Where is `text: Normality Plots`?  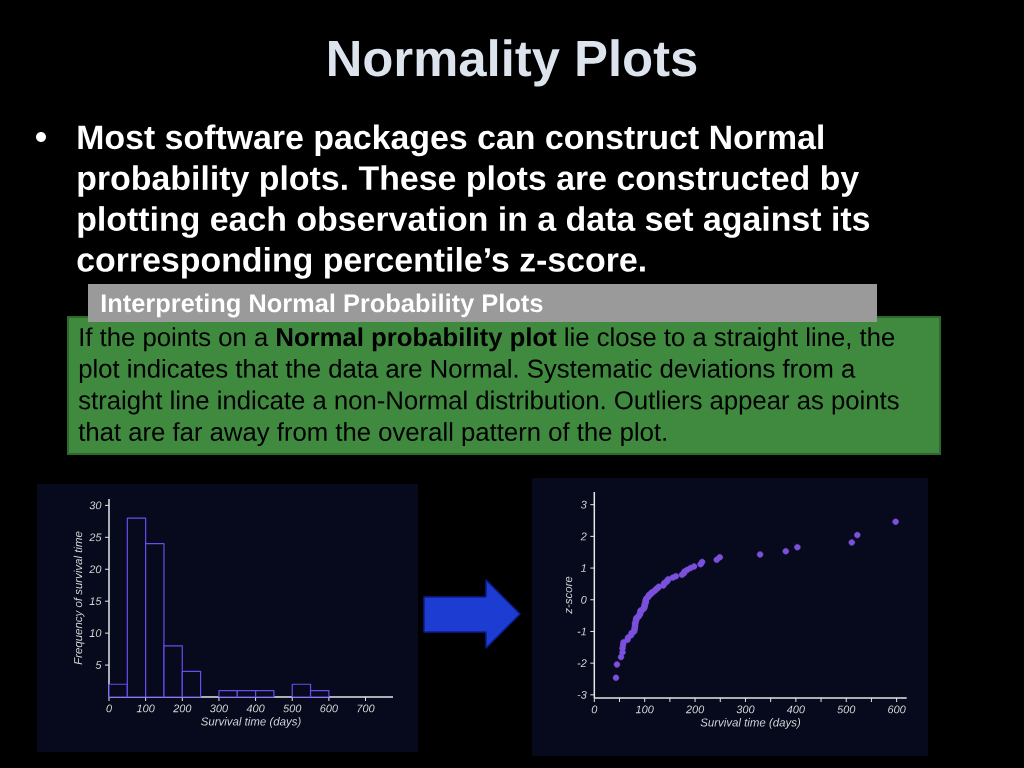 text: Normality Plots is located at coordinates (513, 63).